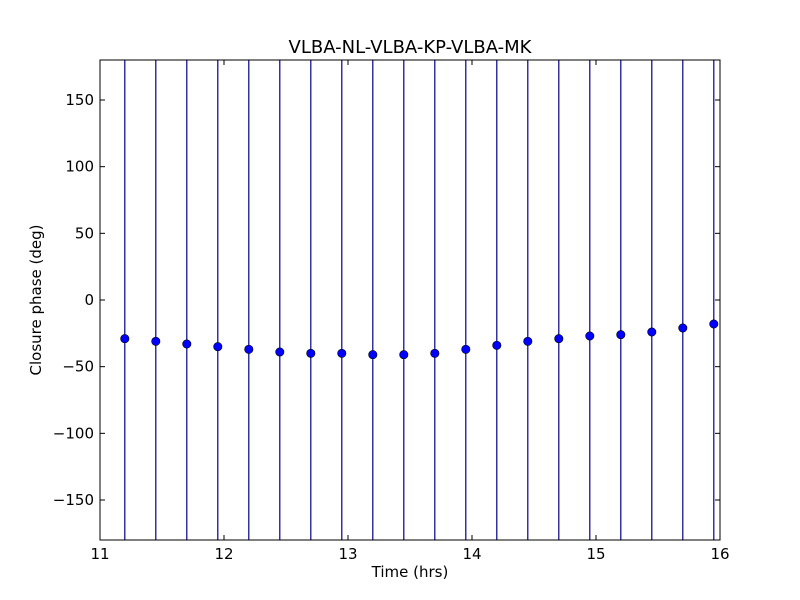  What do you see at coordinates (79, 100) in the screenshot?
I see `y-tick-label: 150` at bounding box center [79, 100].